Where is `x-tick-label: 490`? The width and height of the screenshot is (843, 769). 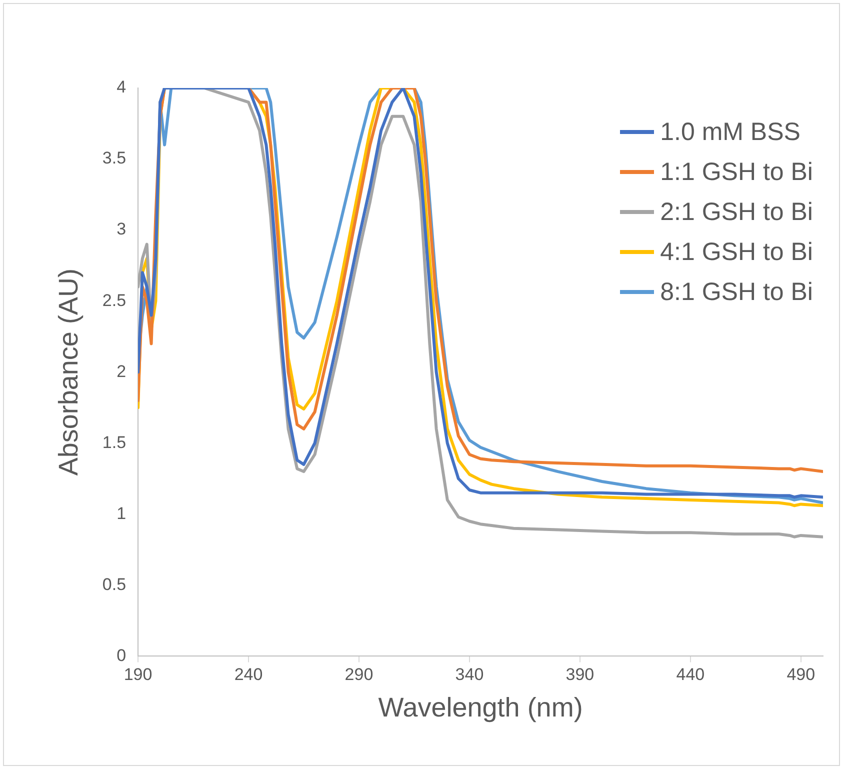
x-tick-label: 490 is located at coordinates (801, 674).